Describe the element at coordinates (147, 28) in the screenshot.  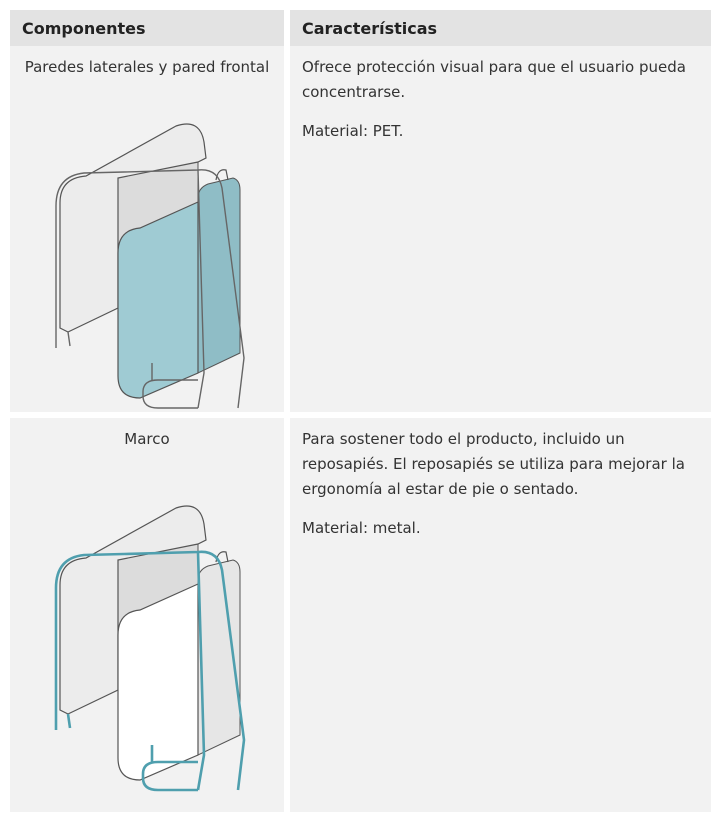
I see `header-cell: Componentes` at that location.